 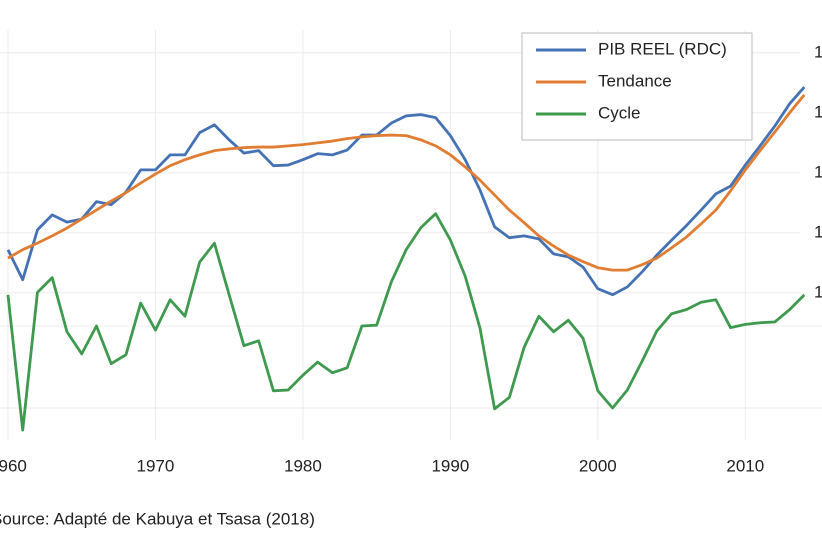 I want to click on source-note: Source: Adapté de Kabuya et Tsasa (2018), so click(x=157, y=518).